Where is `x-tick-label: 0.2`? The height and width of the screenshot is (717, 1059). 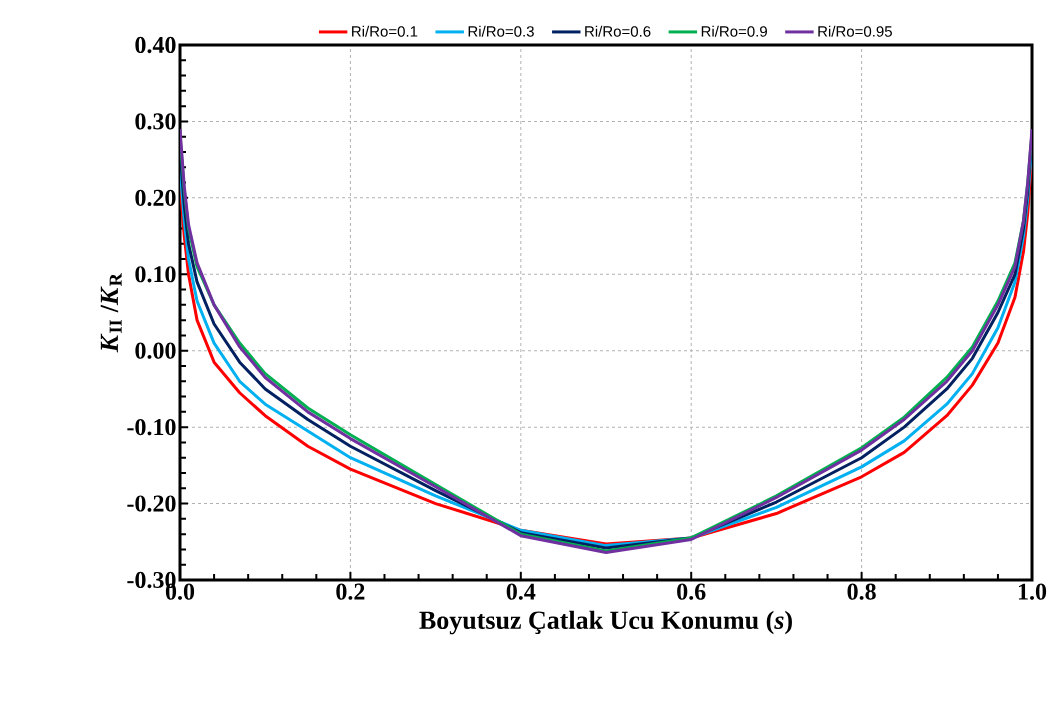 x-tick-label: 0.2 is located at coordinates (350, 591).